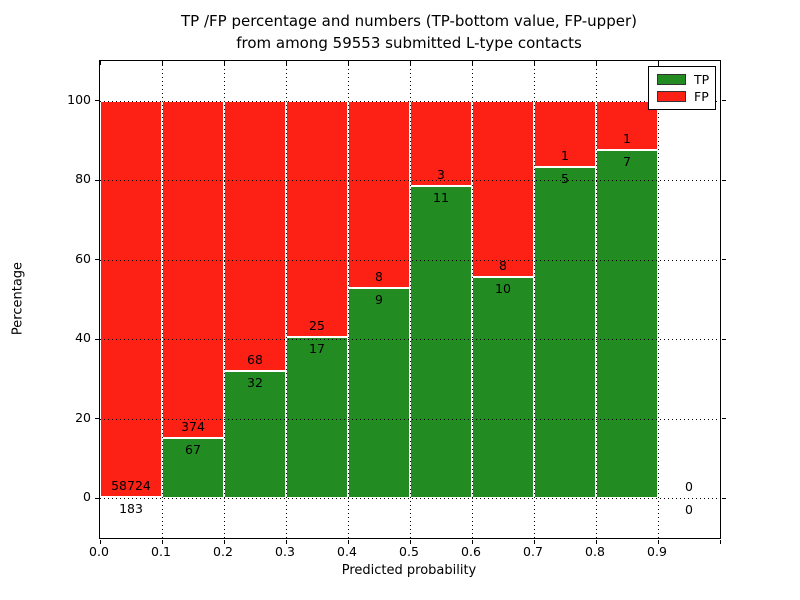 This screenshot has width=800, height=600. I want to click on fp-color-swatch, so click(671, 96).